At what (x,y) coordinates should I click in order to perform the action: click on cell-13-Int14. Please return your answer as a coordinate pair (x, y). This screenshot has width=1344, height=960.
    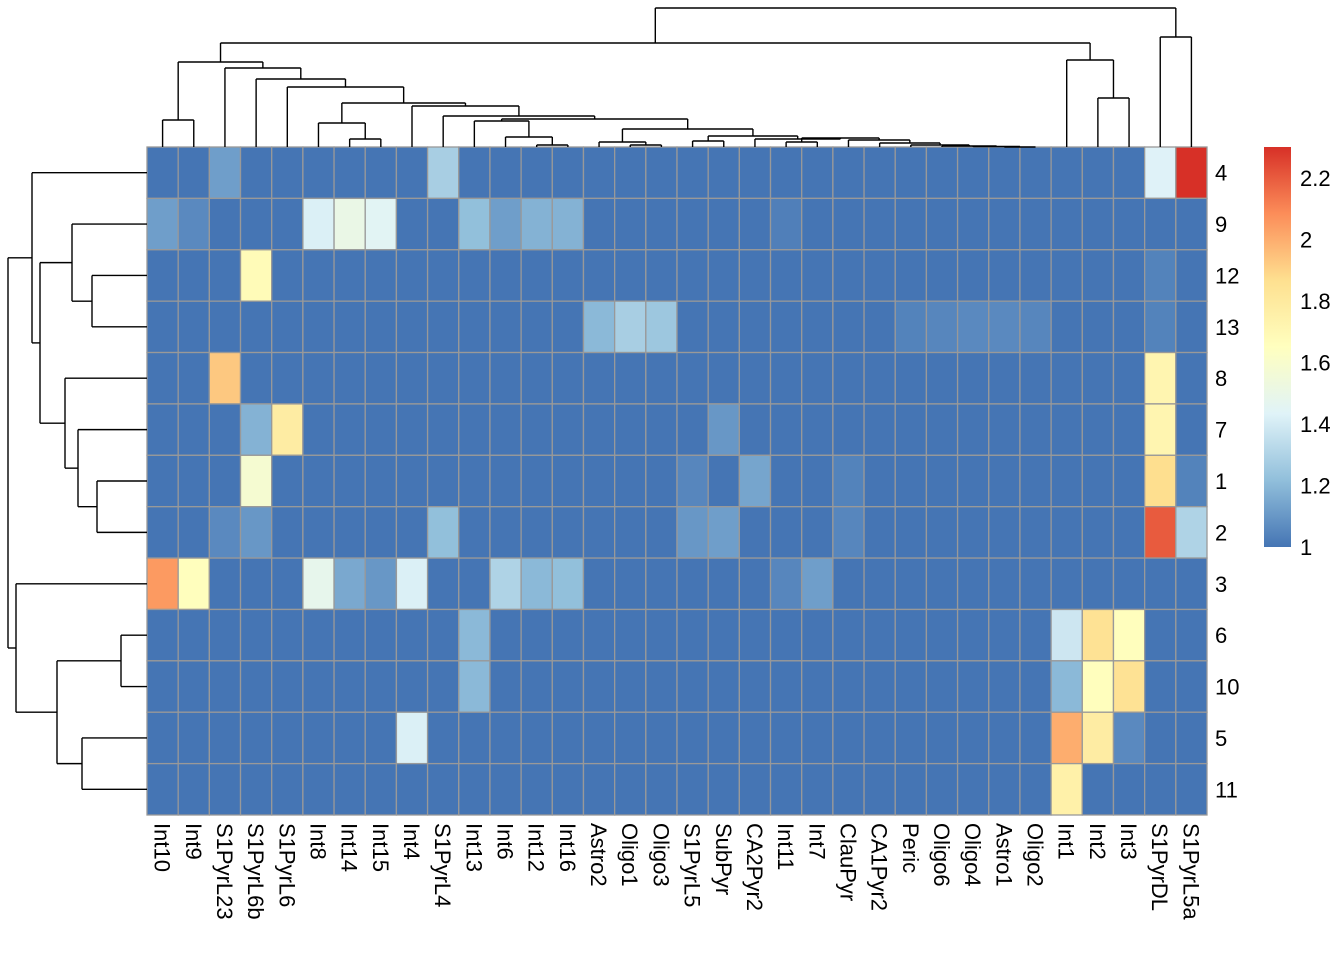
    Looking at the image, I should click on (349, 327).